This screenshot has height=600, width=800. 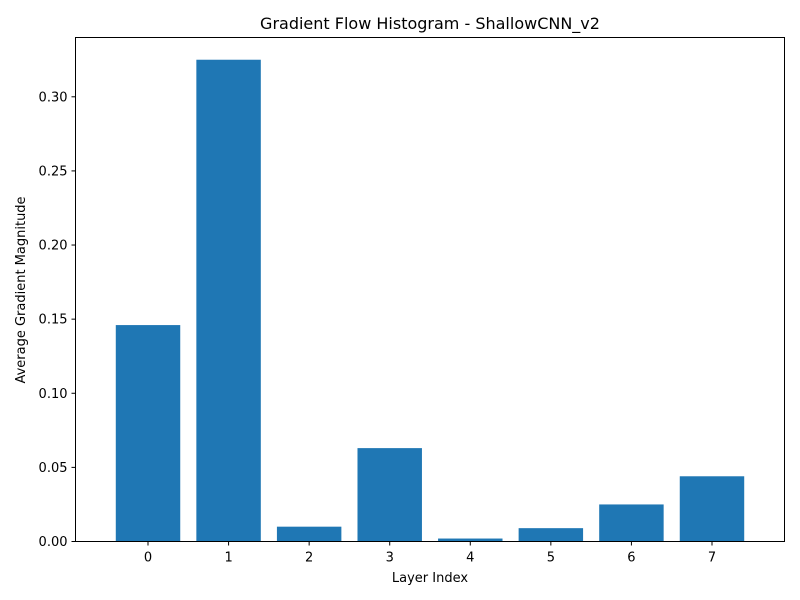 I want to click on x-tick-label: 2, so click(x=309, y=558).